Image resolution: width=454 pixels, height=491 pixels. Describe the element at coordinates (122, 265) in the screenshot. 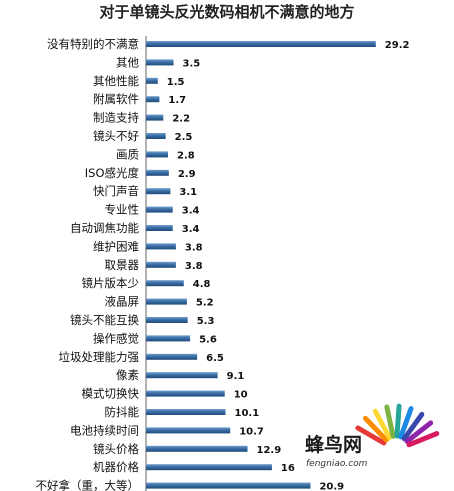

I see `category-label: 取景器` at that location.